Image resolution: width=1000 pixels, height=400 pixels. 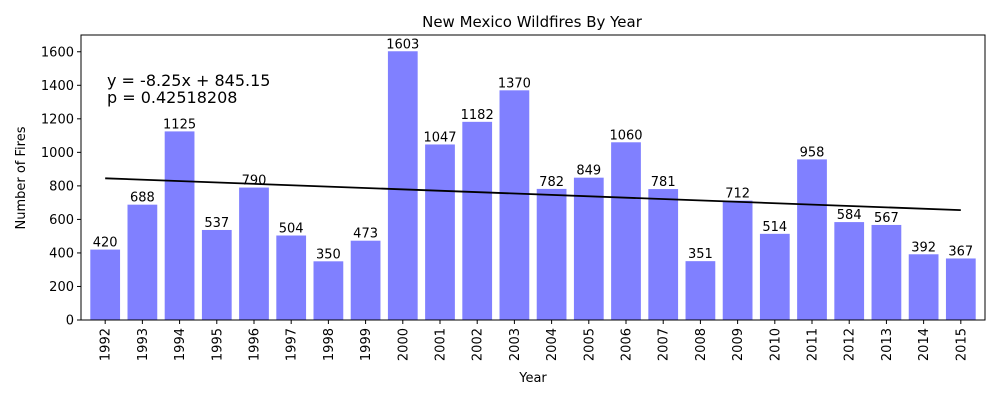 I want to click on chart-title: New Mexico Wildfires By Year, so click(x=532, y=22).